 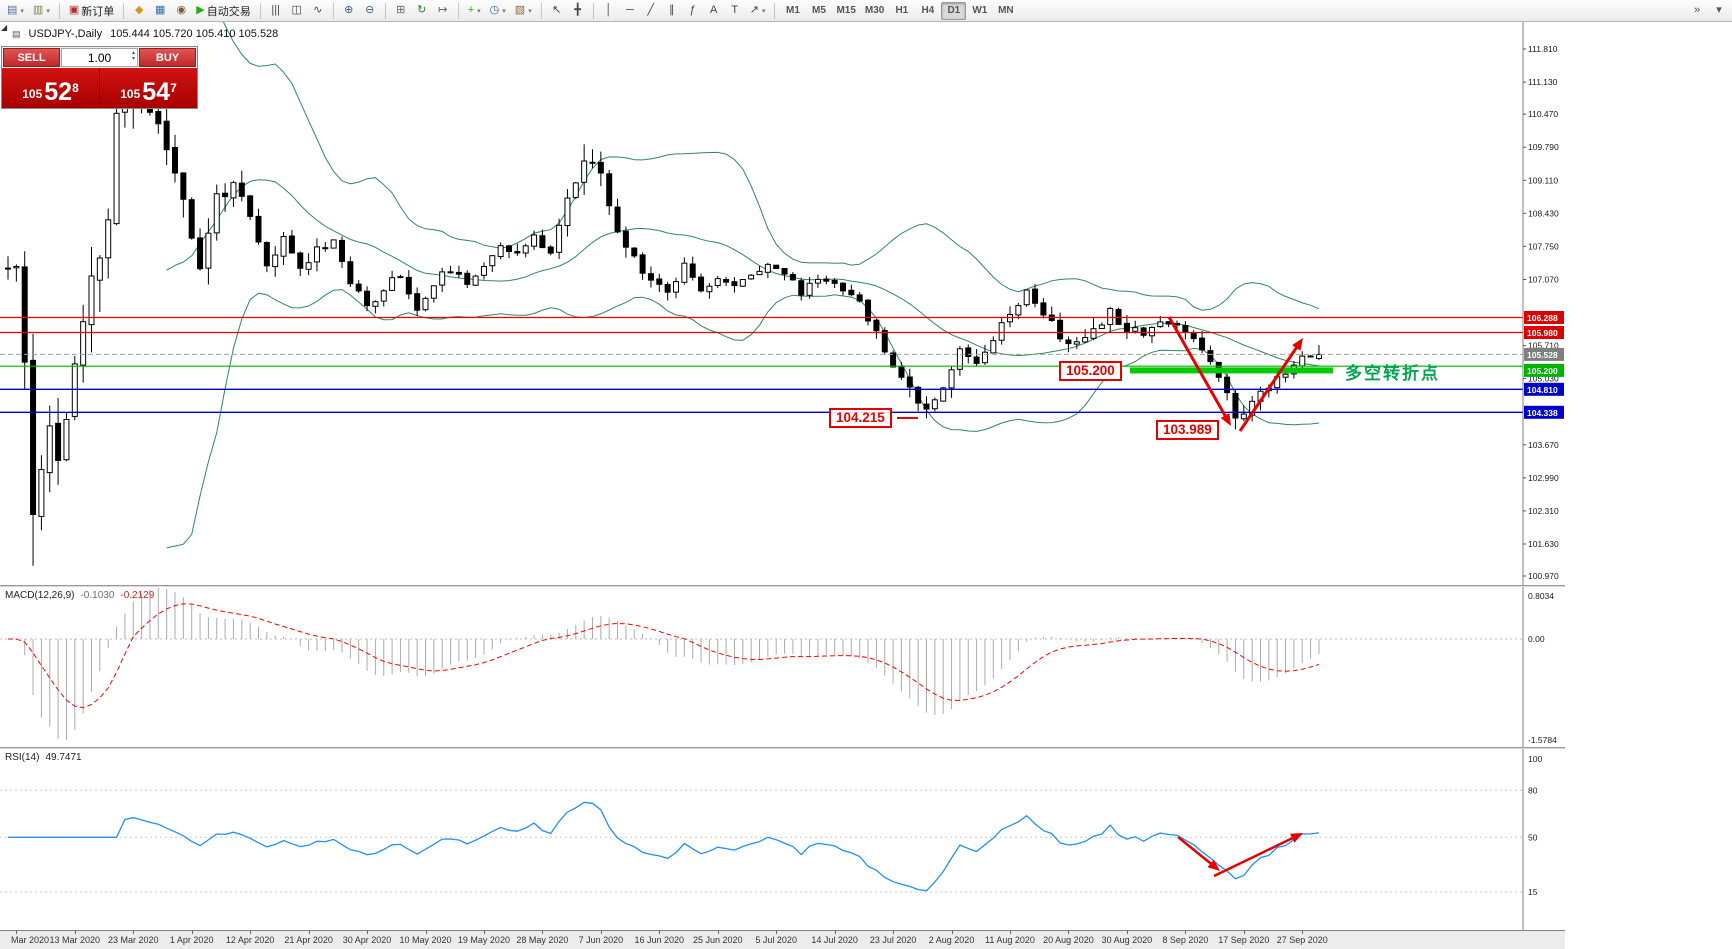 I want to click on tile-windows-button: ⊞, so click(x=401, y=11).